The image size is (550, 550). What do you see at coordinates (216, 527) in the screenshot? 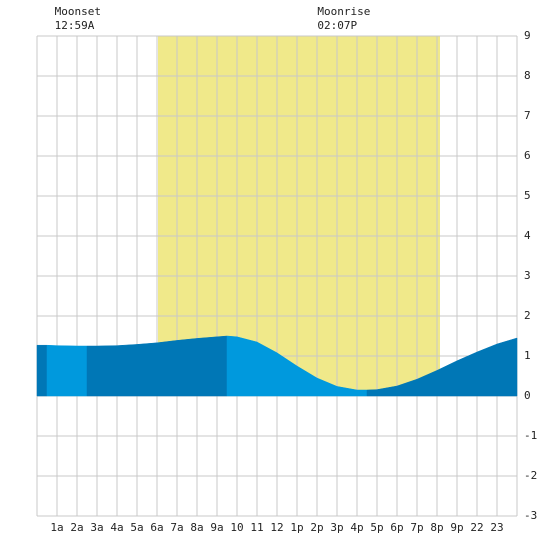
I see `x-tick-label: 9a` at bounding box center [216, 527].